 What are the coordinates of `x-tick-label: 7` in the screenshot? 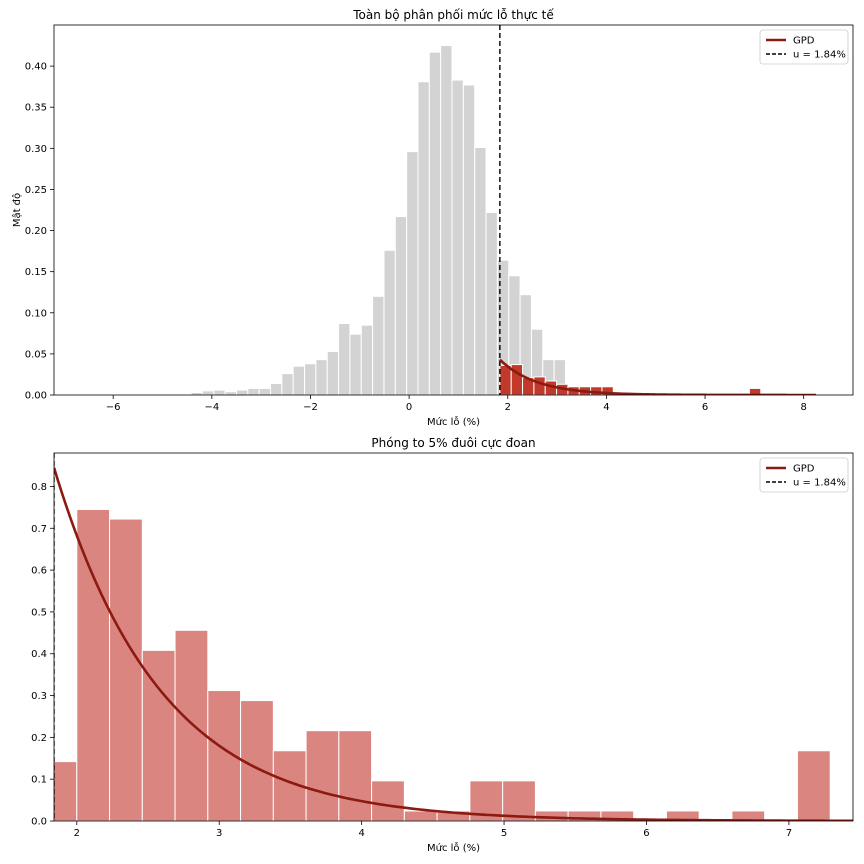 It's located at (789, 833).